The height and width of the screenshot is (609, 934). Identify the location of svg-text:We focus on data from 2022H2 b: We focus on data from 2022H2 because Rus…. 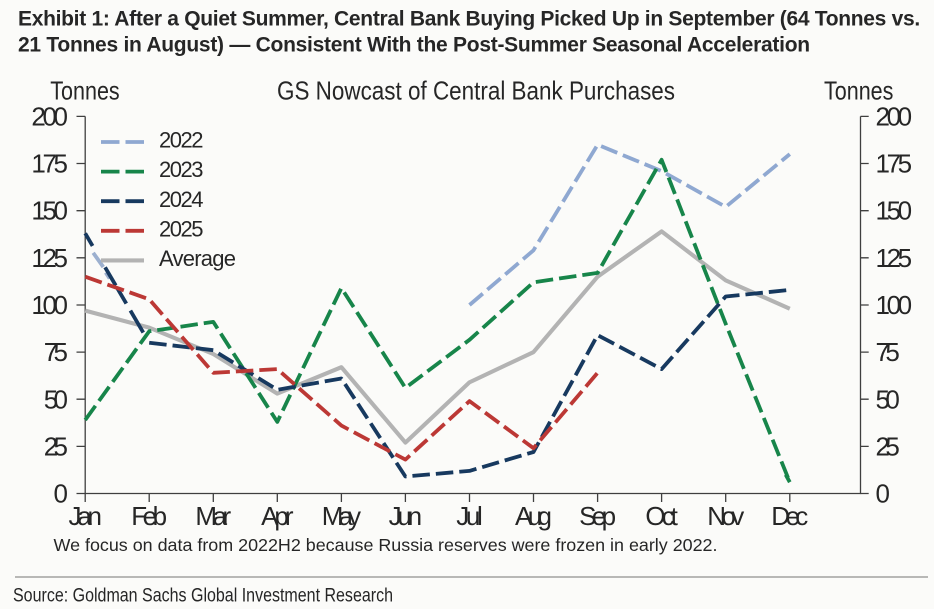
(386, 545).